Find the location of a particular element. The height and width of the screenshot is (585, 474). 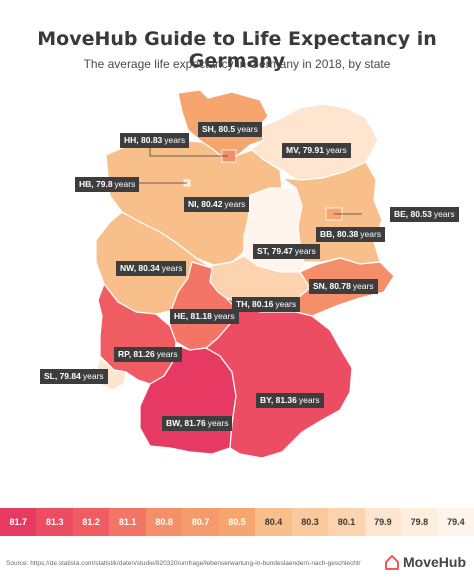

state-label-ni: NI, 80.42 years is located at coordinates (217, 204).